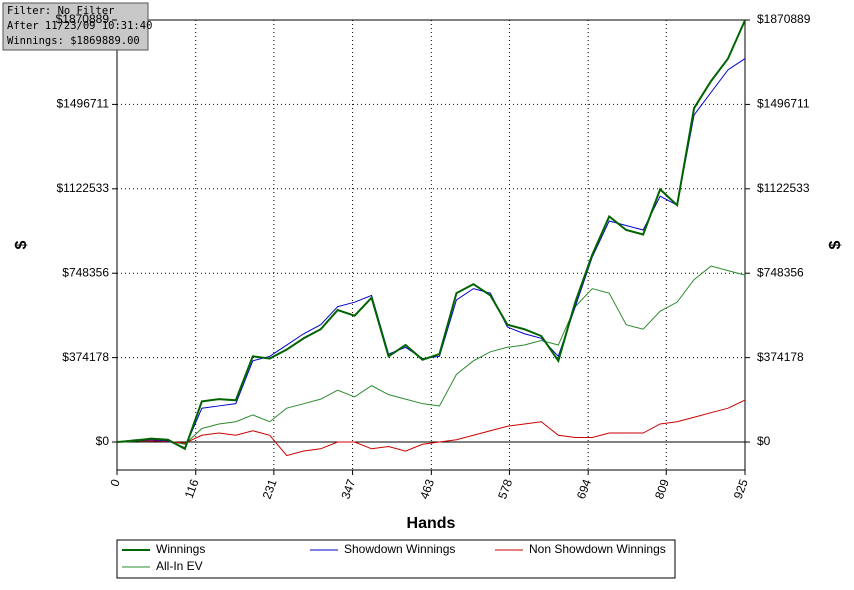 The height and width of the screenshot is (590, 854). I want to click on x-tick-label: 694, so click(584, 489).